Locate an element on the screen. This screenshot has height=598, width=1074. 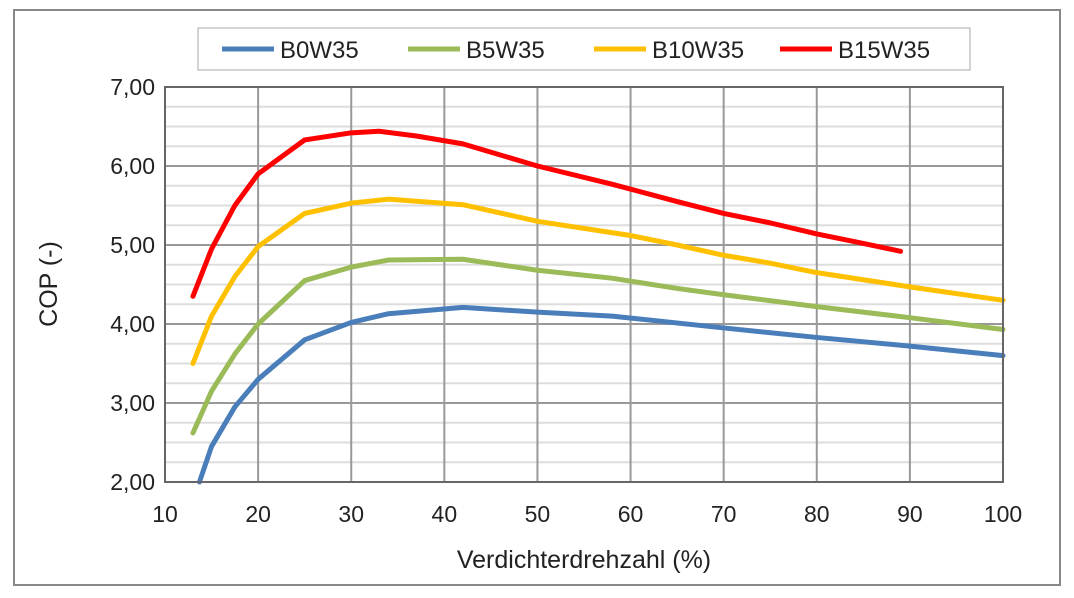
x-tick-label: 40 is located at coordinates (445, 514).